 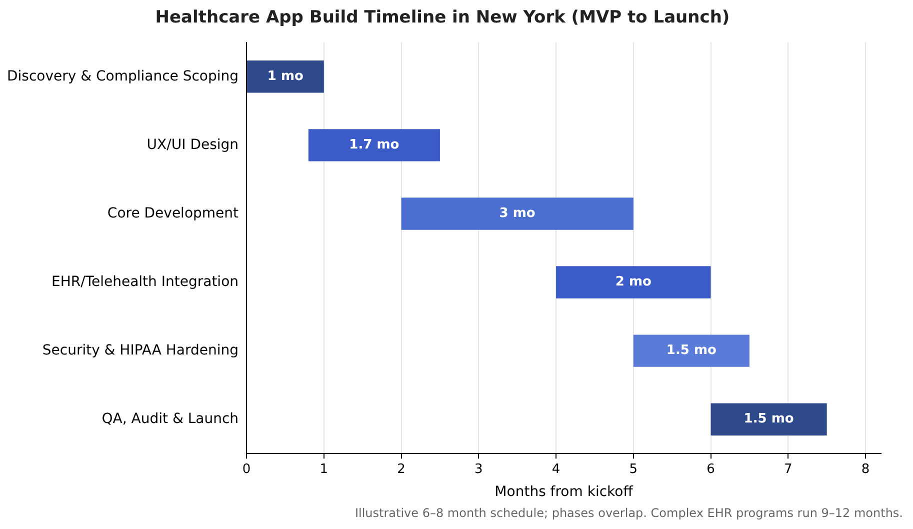 What do you see at coordinates (324, 469) in the screenshot?
I see `x-tick-label: 1` at bounding box center [324, 469].